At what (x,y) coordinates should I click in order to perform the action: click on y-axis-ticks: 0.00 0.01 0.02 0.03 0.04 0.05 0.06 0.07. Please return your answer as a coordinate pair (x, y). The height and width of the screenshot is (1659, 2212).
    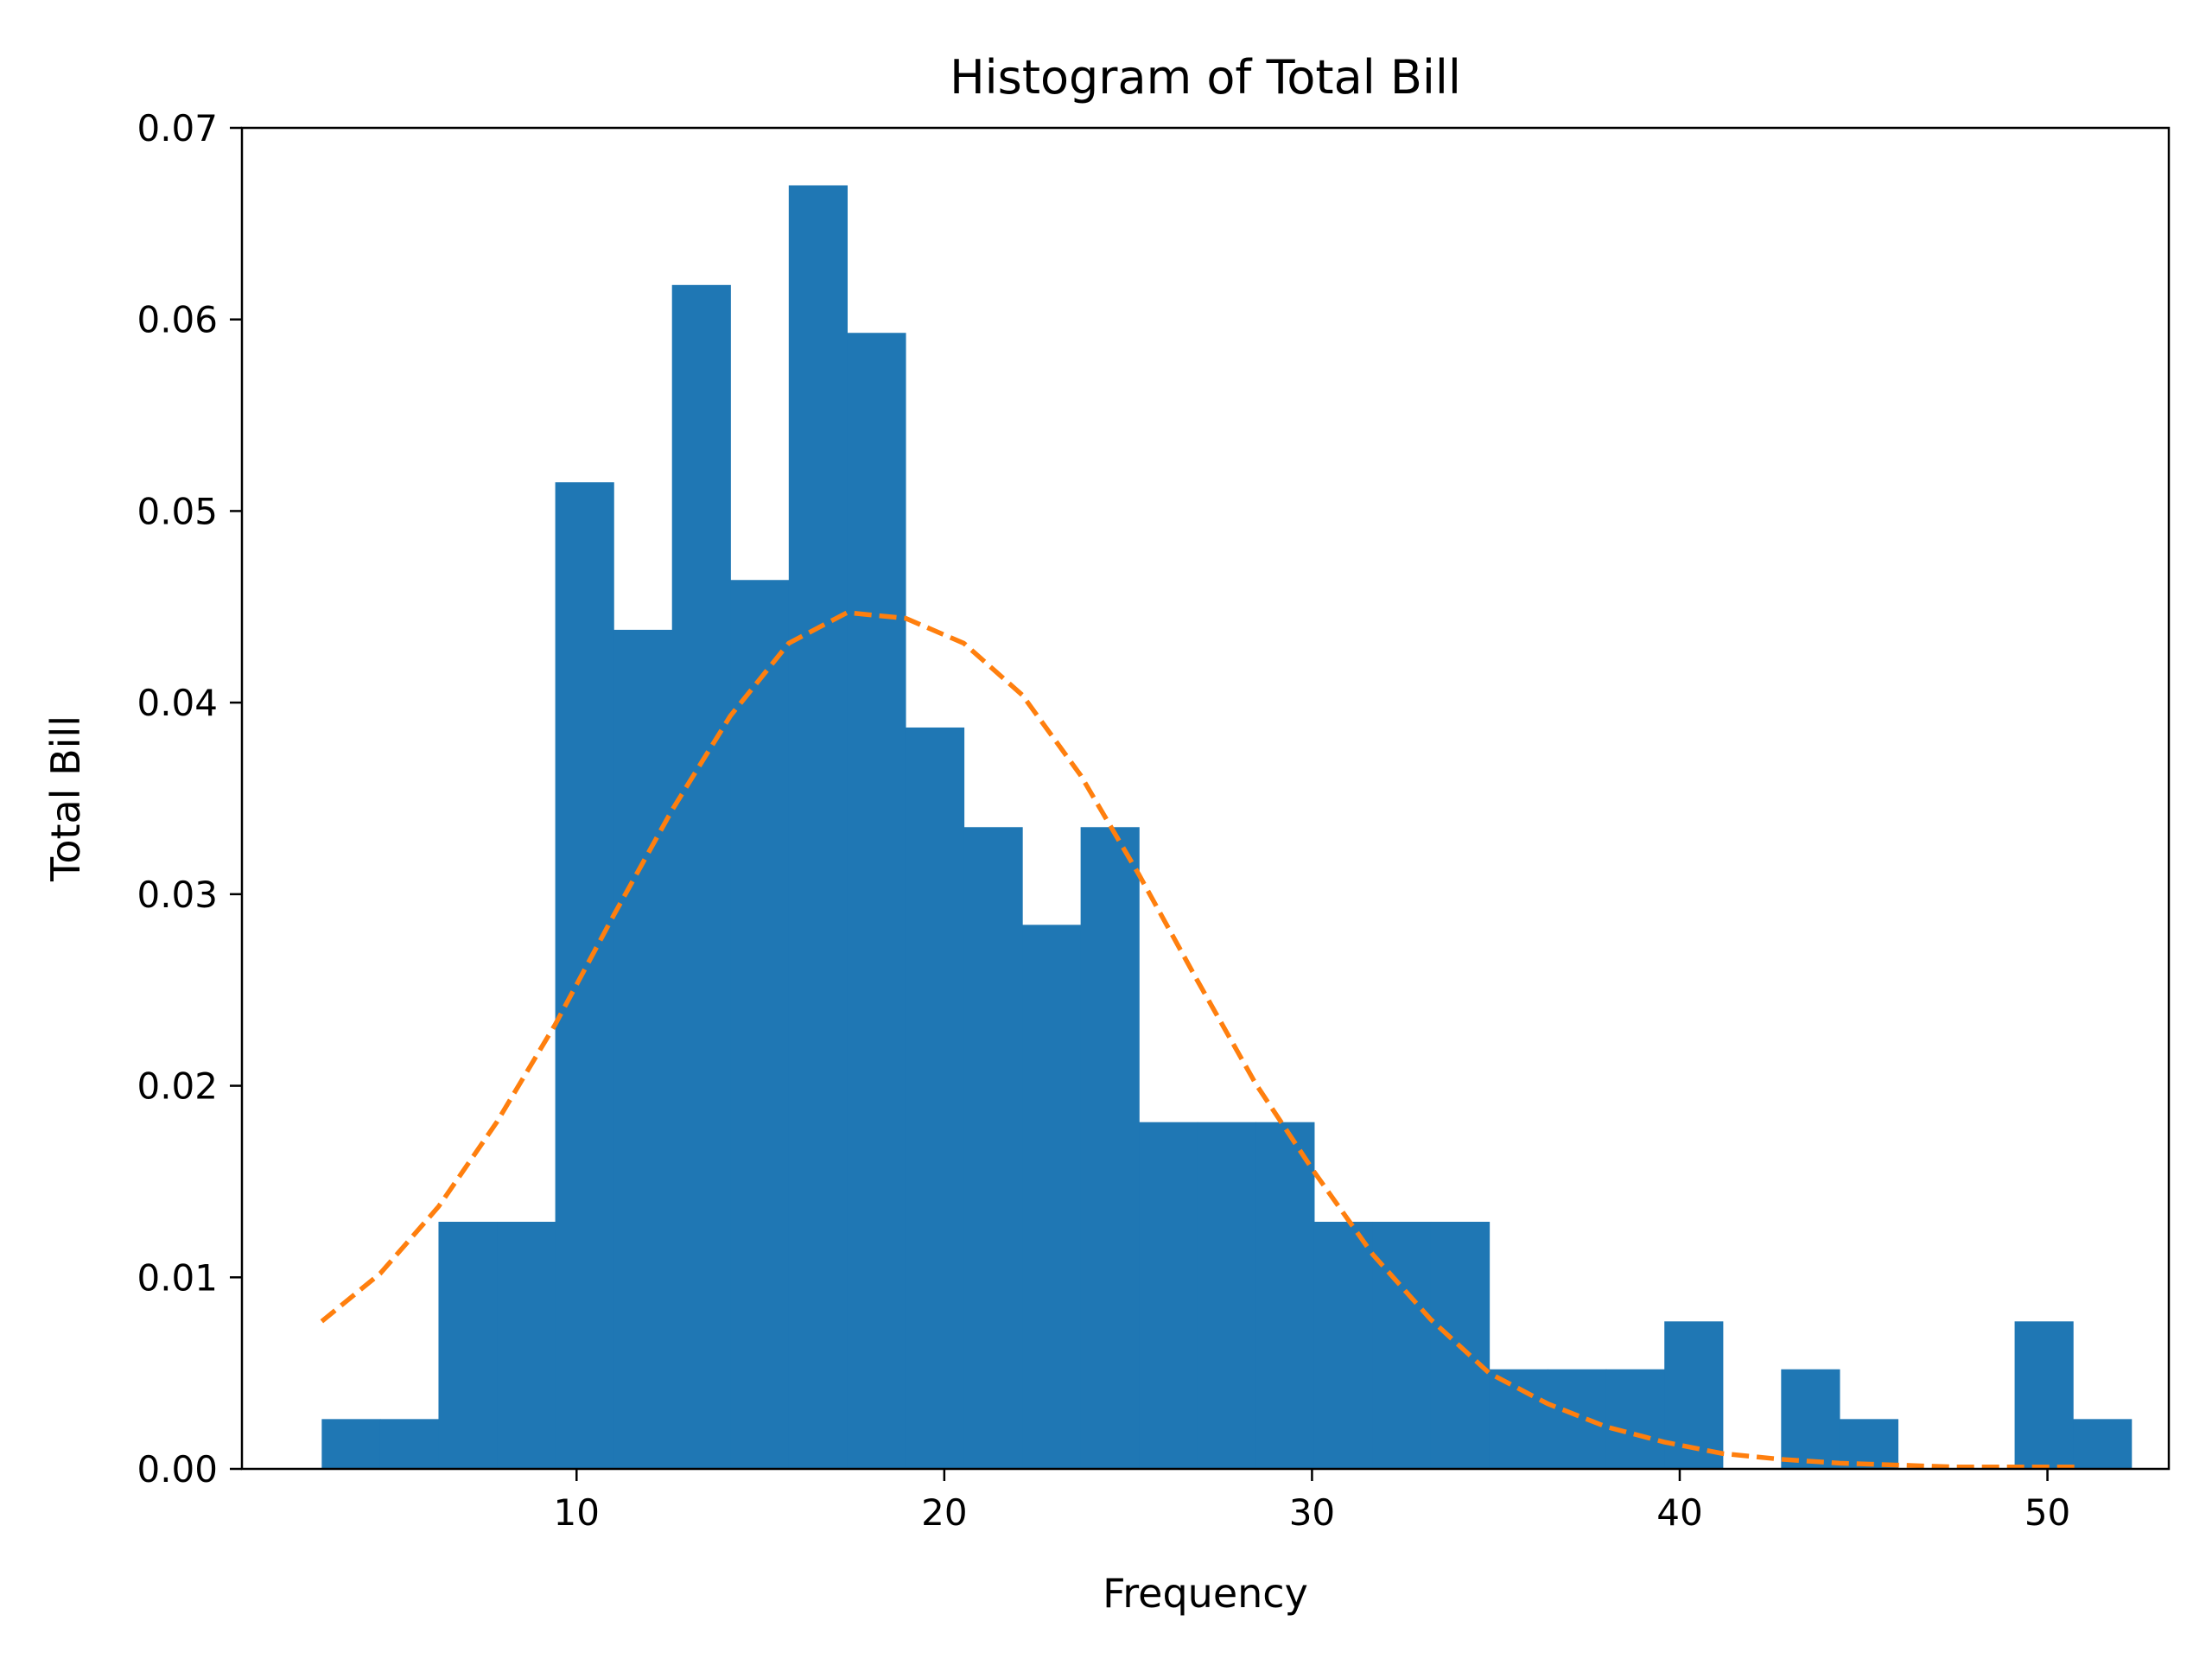
    Looking at the image, I should click on (189, 799).